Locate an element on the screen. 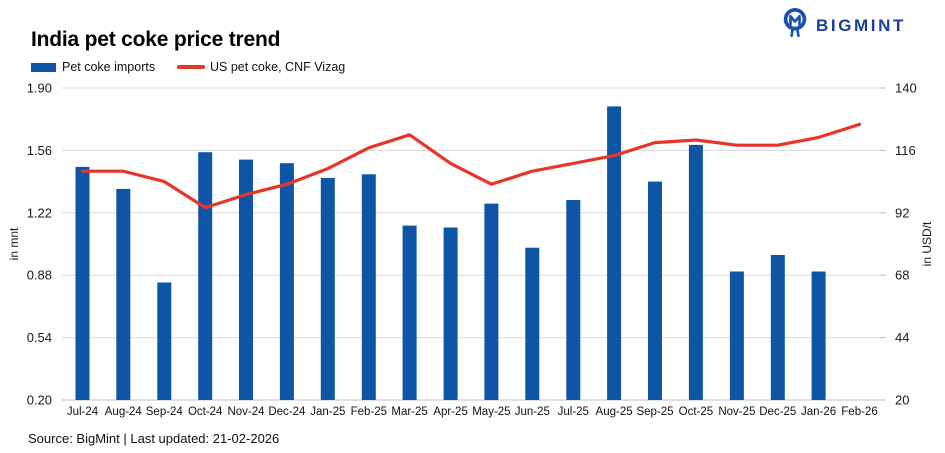  svg-text: Jun-25 is located at coordinates (532, 412).